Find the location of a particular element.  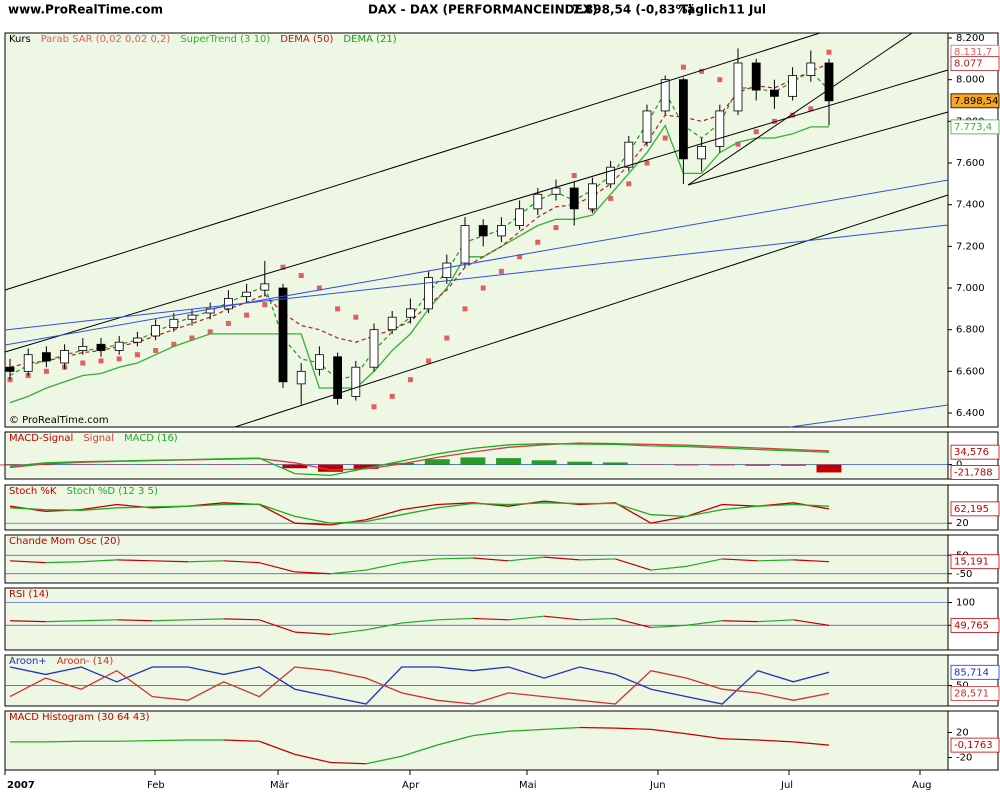

x-tick-label: 2007 is located at coordinates (21, 785).